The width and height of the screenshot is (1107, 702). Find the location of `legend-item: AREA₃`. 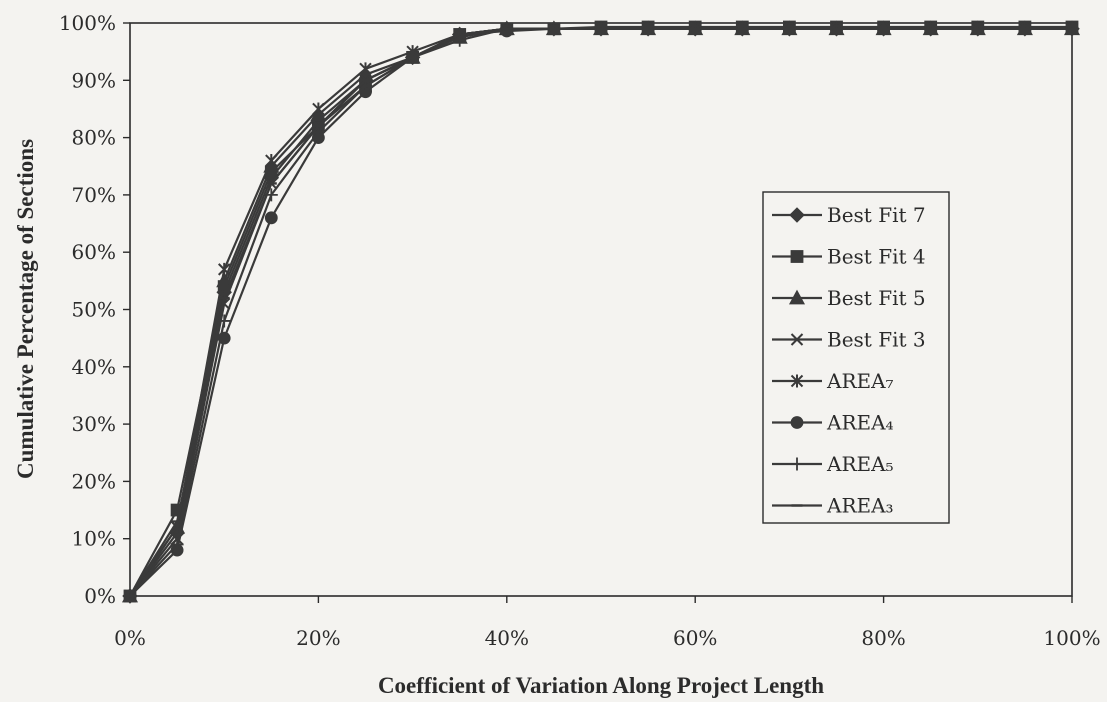

legend-item: AREA₃ is located at coordinates (833, 506).